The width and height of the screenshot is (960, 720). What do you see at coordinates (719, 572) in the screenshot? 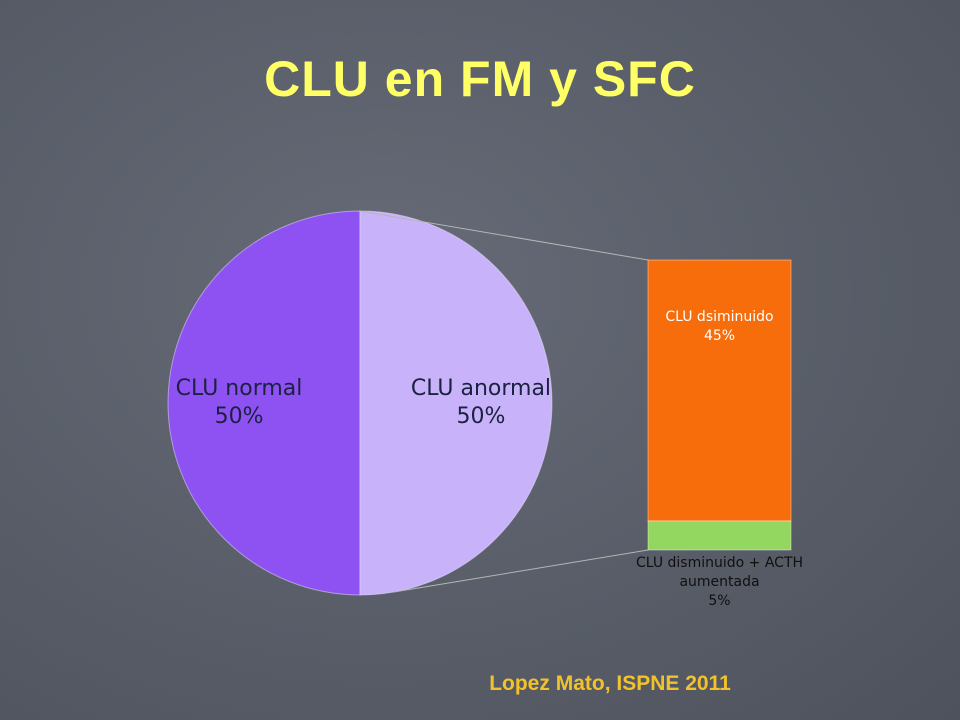
I see `bar-category-label: CLU disminuido + ACTH aumentada` at bounding box center [719, 572].